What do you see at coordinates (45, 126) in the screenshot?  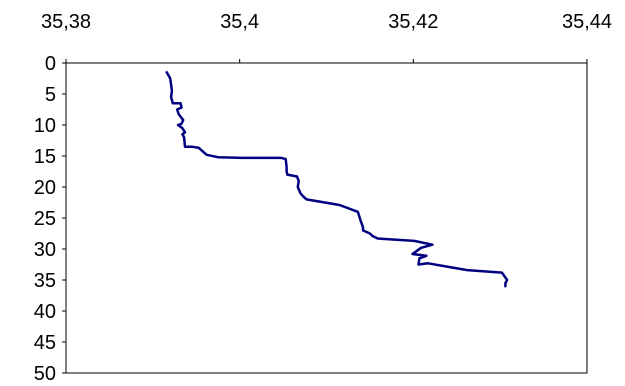 I see `y-tick-label: 10` at bounding box center [45, 126].